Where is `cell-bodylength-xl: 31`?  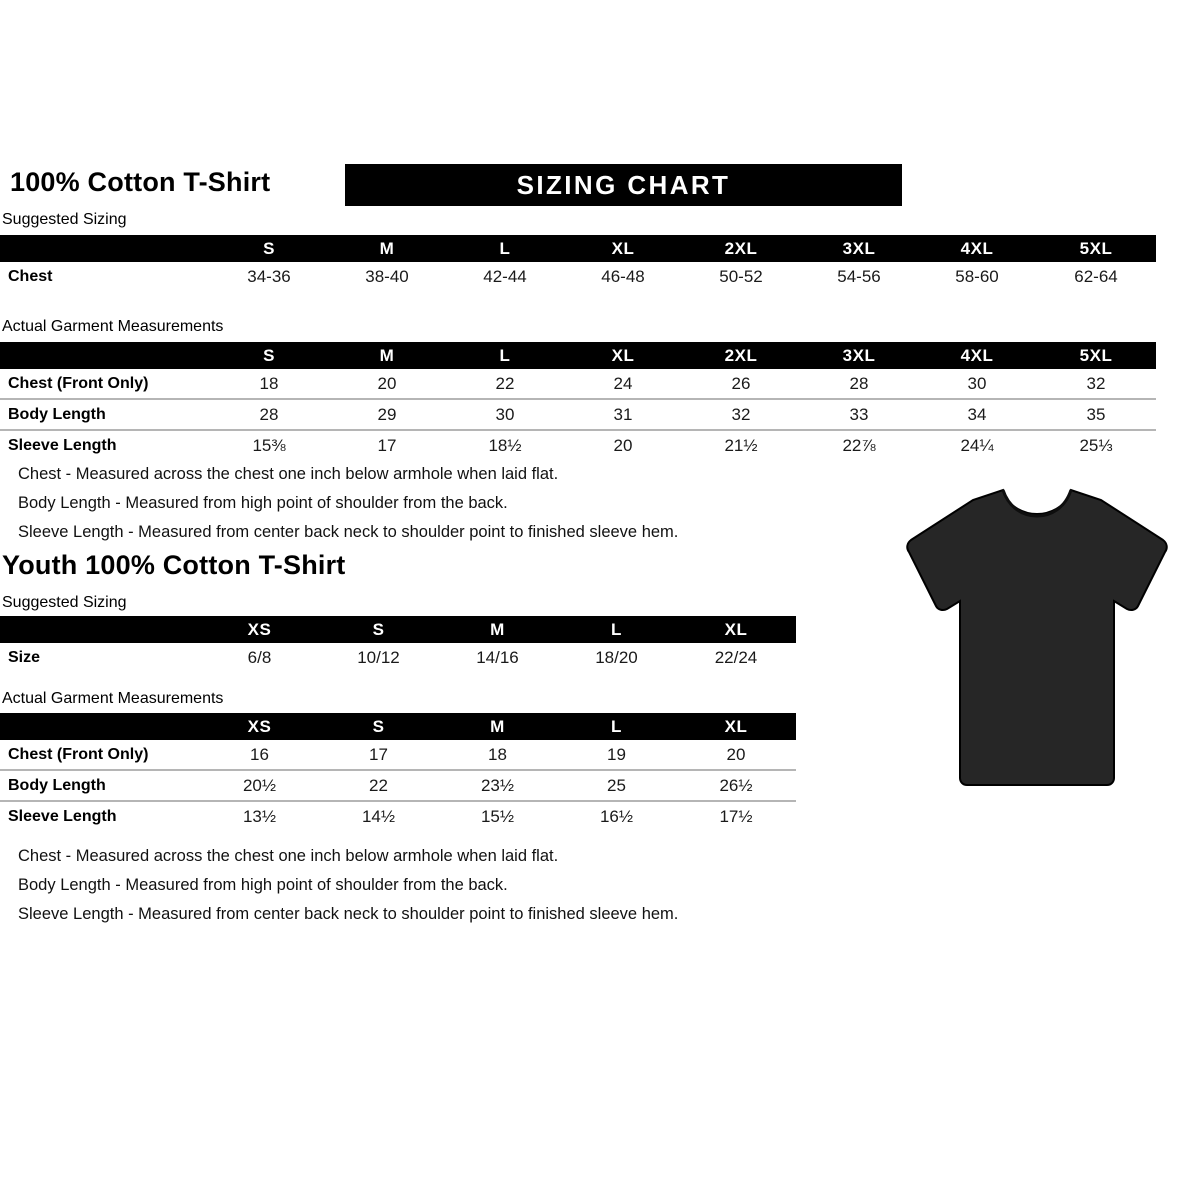
cell-bodylength-xl: 31 is located at coordinates (623, 414).